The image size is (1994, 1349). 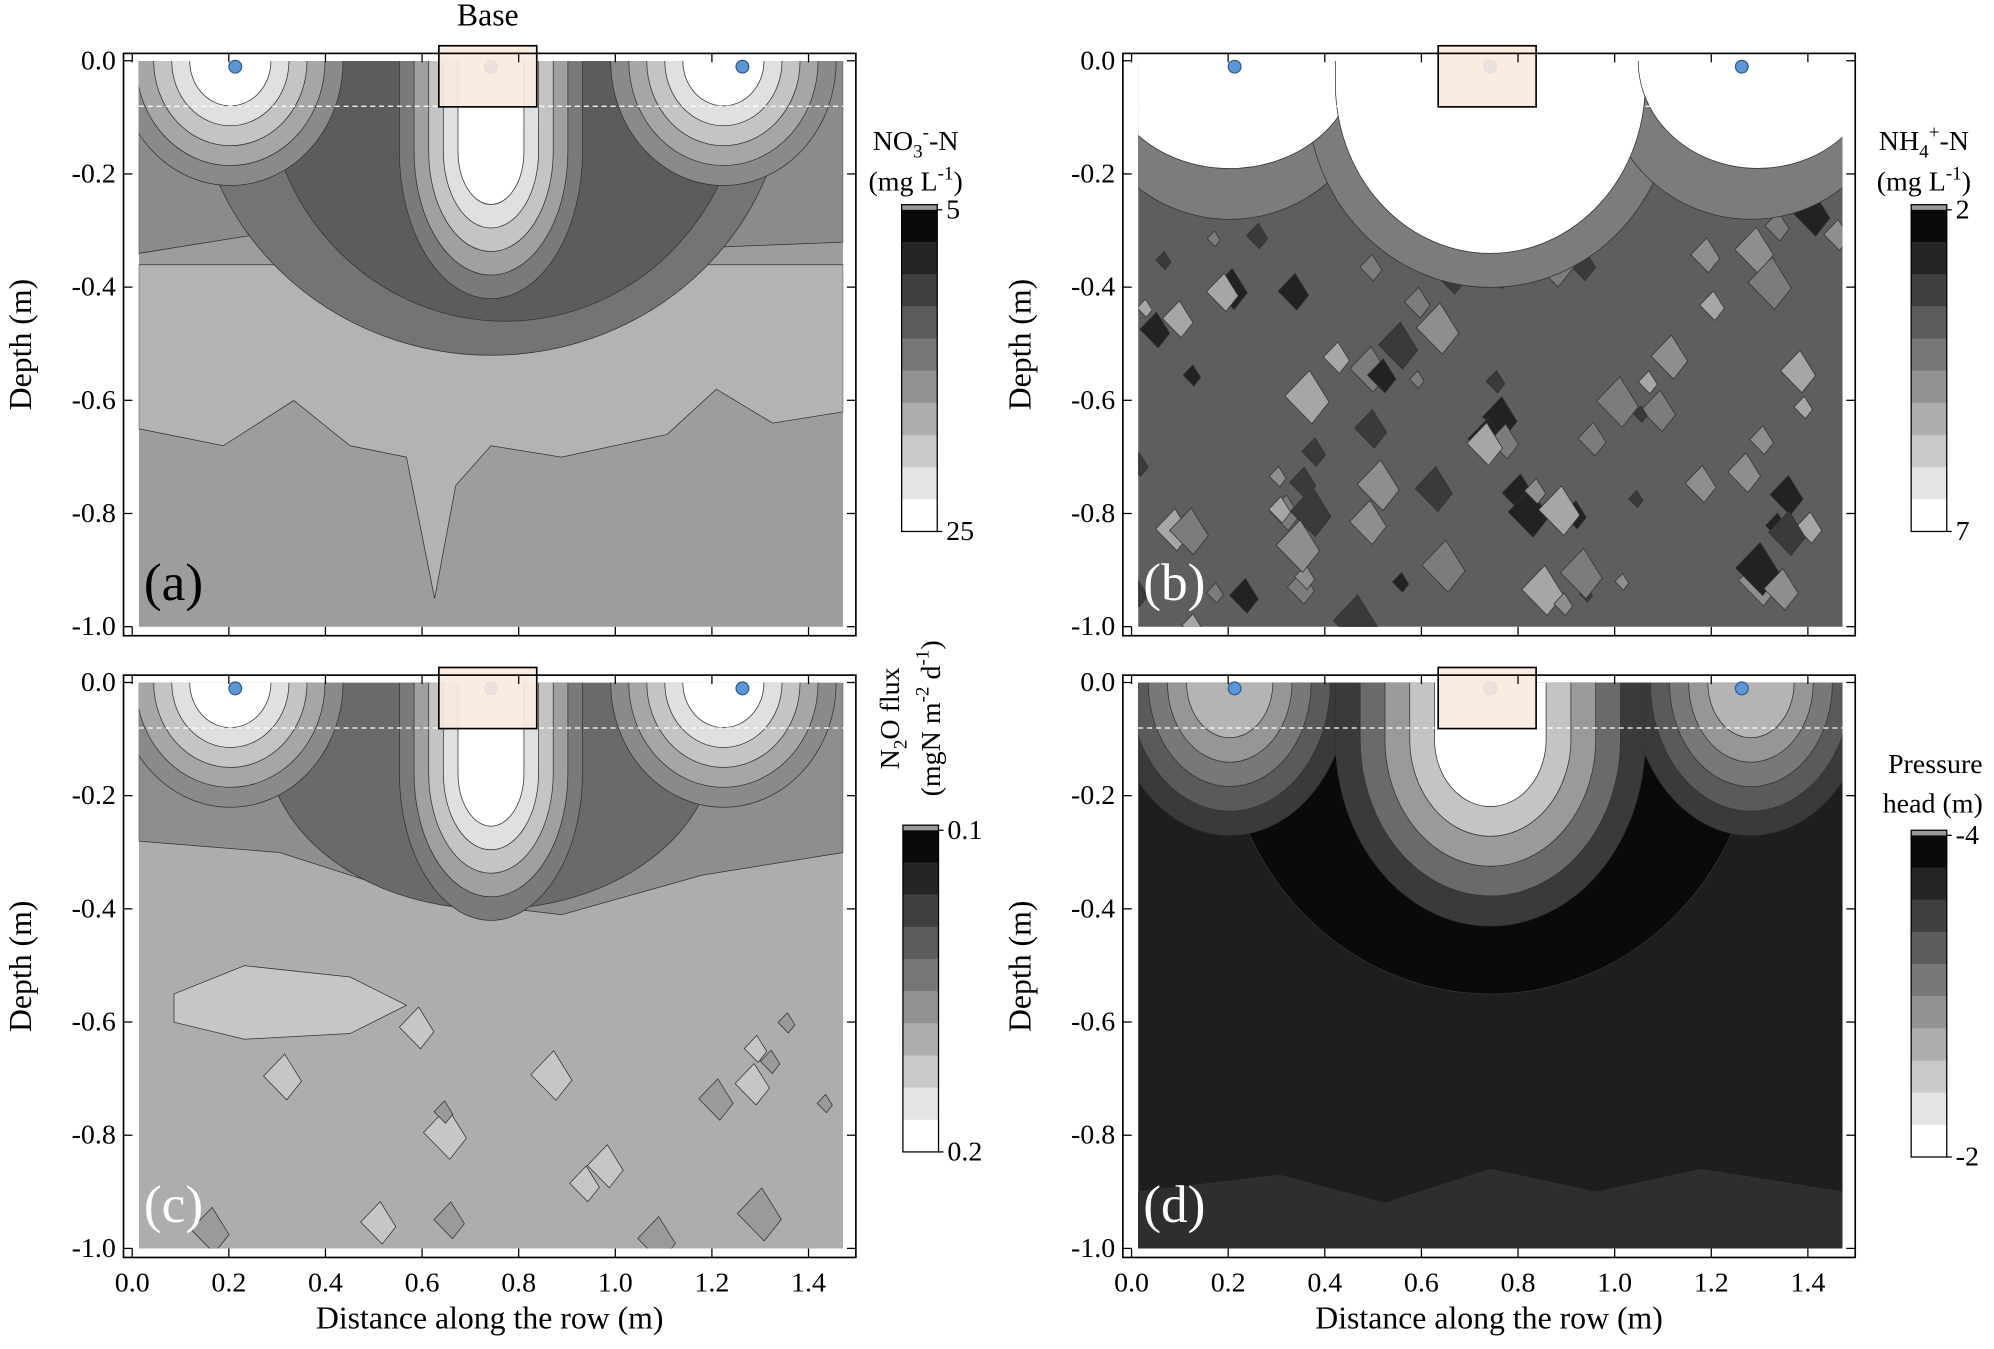 I want to click on colorbar-top-strip, so click(x=1929, y=833).